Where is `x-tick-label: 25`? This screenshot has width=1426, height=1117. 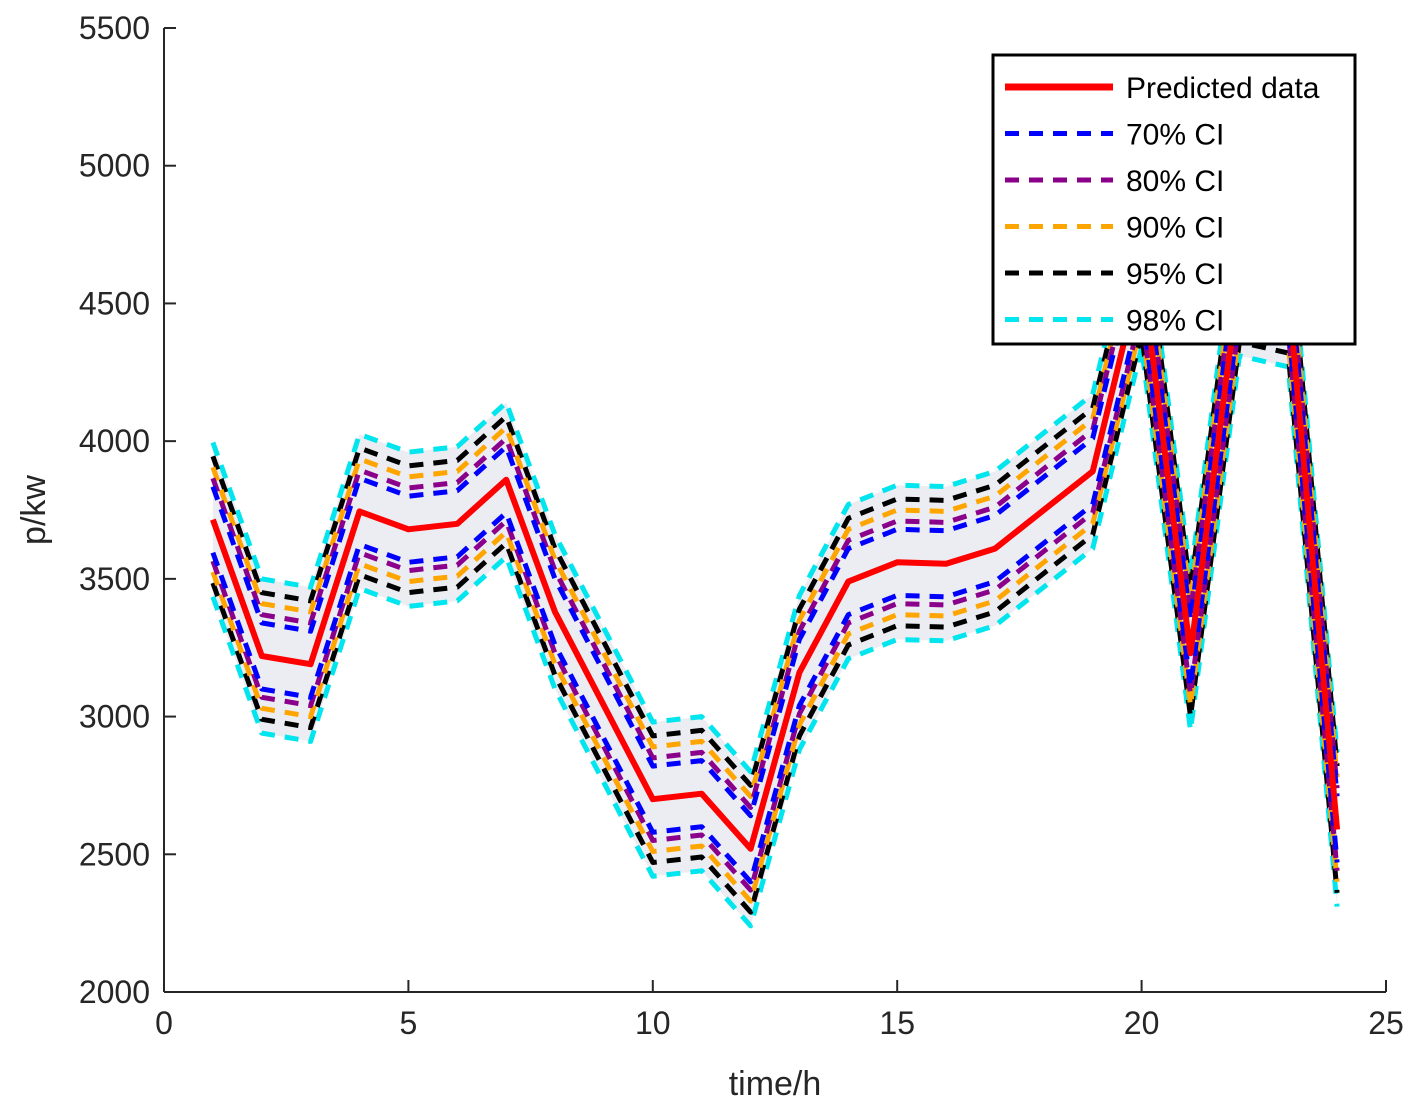 x-tick-label: 25 is located at coordinates (1386, 1023).